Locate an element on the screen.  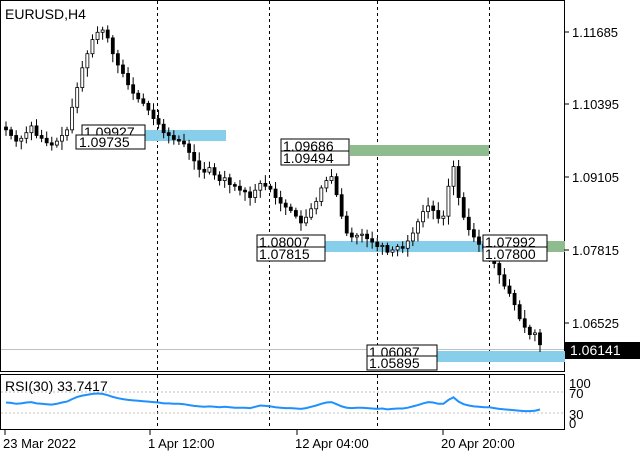
price-tick-3: 1.09105 is located at coordinates (595, 177).